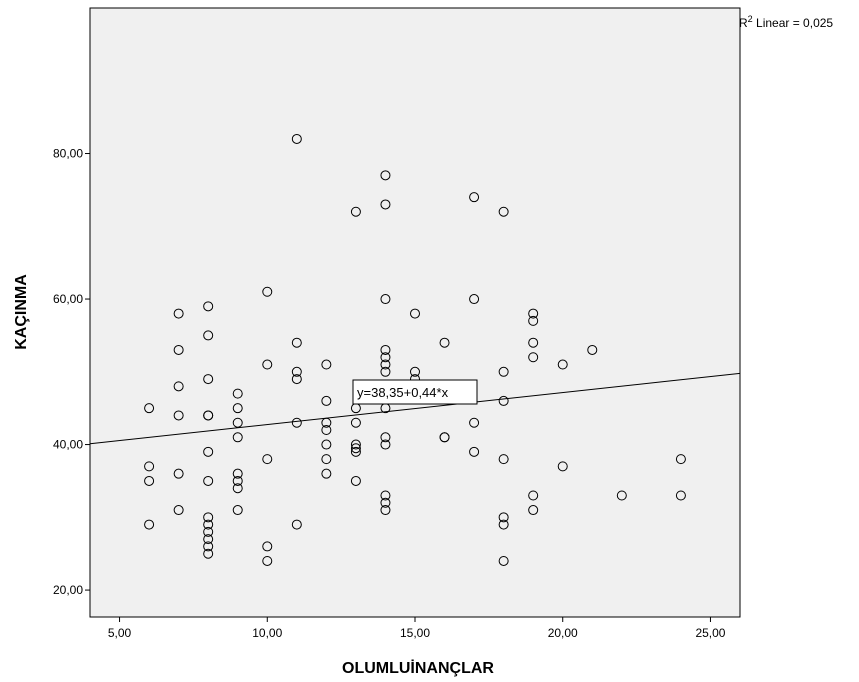 This screenshot has width=859, height=682. I want to click on regression-line, so click(415, 408).